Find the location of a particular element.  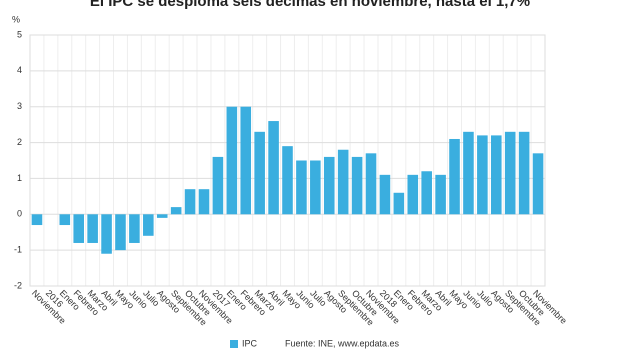

y-tick-label: 5 is located at coordinates (19, 34).